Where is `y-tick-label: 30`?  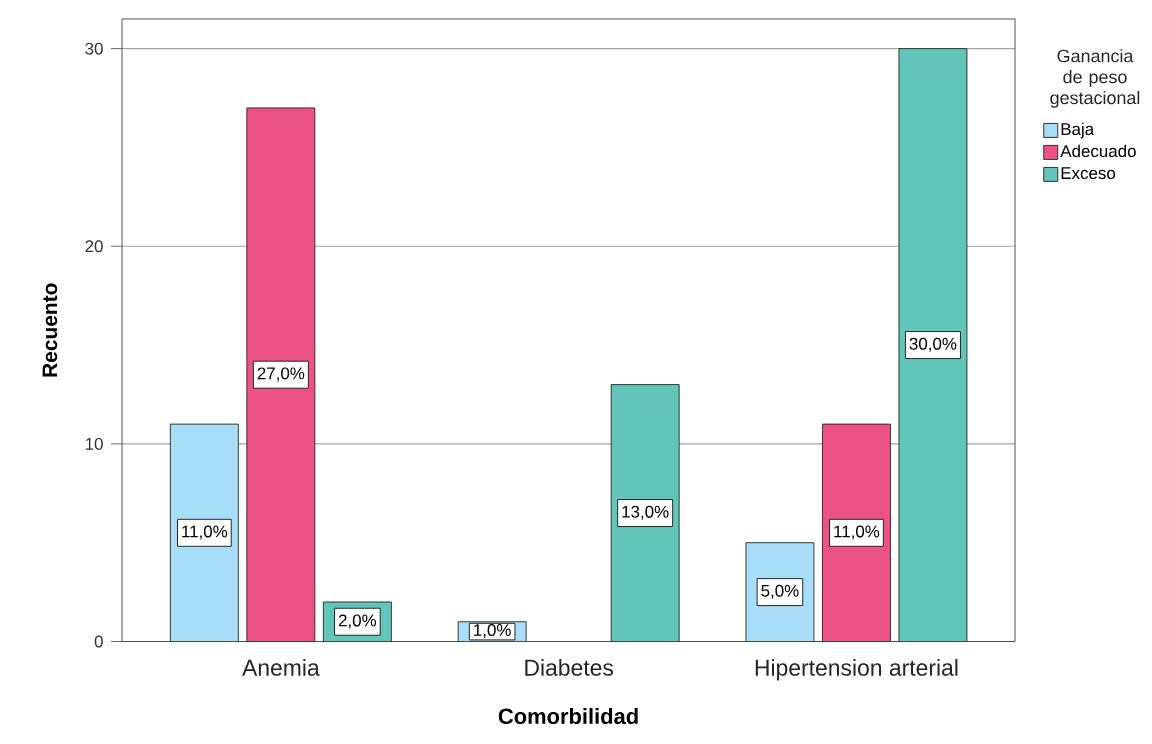
y-tick-label: 30 is located at coordinates (94, 48).